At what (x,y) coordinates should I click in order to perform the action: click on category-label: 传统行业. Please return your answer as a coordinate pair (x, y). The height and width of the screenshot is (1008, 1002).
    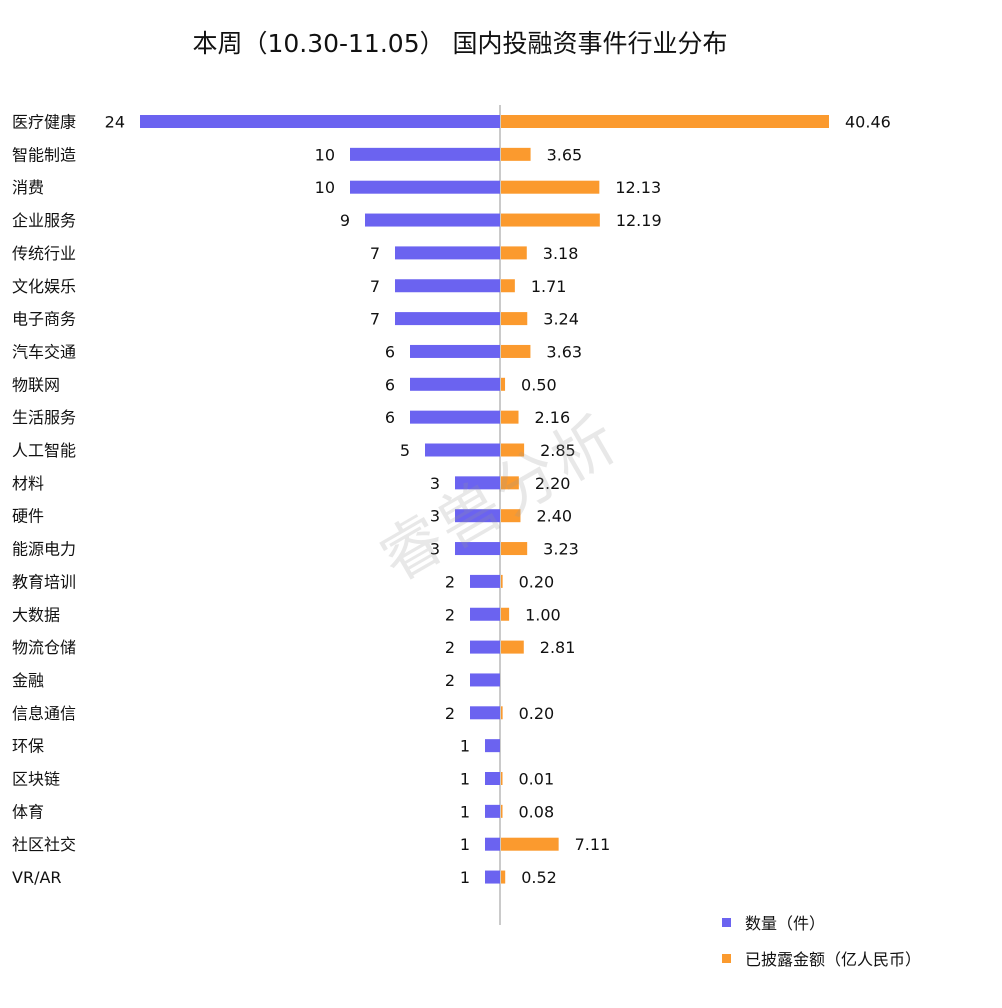
    Looking at the image, I should click on (44, 253).